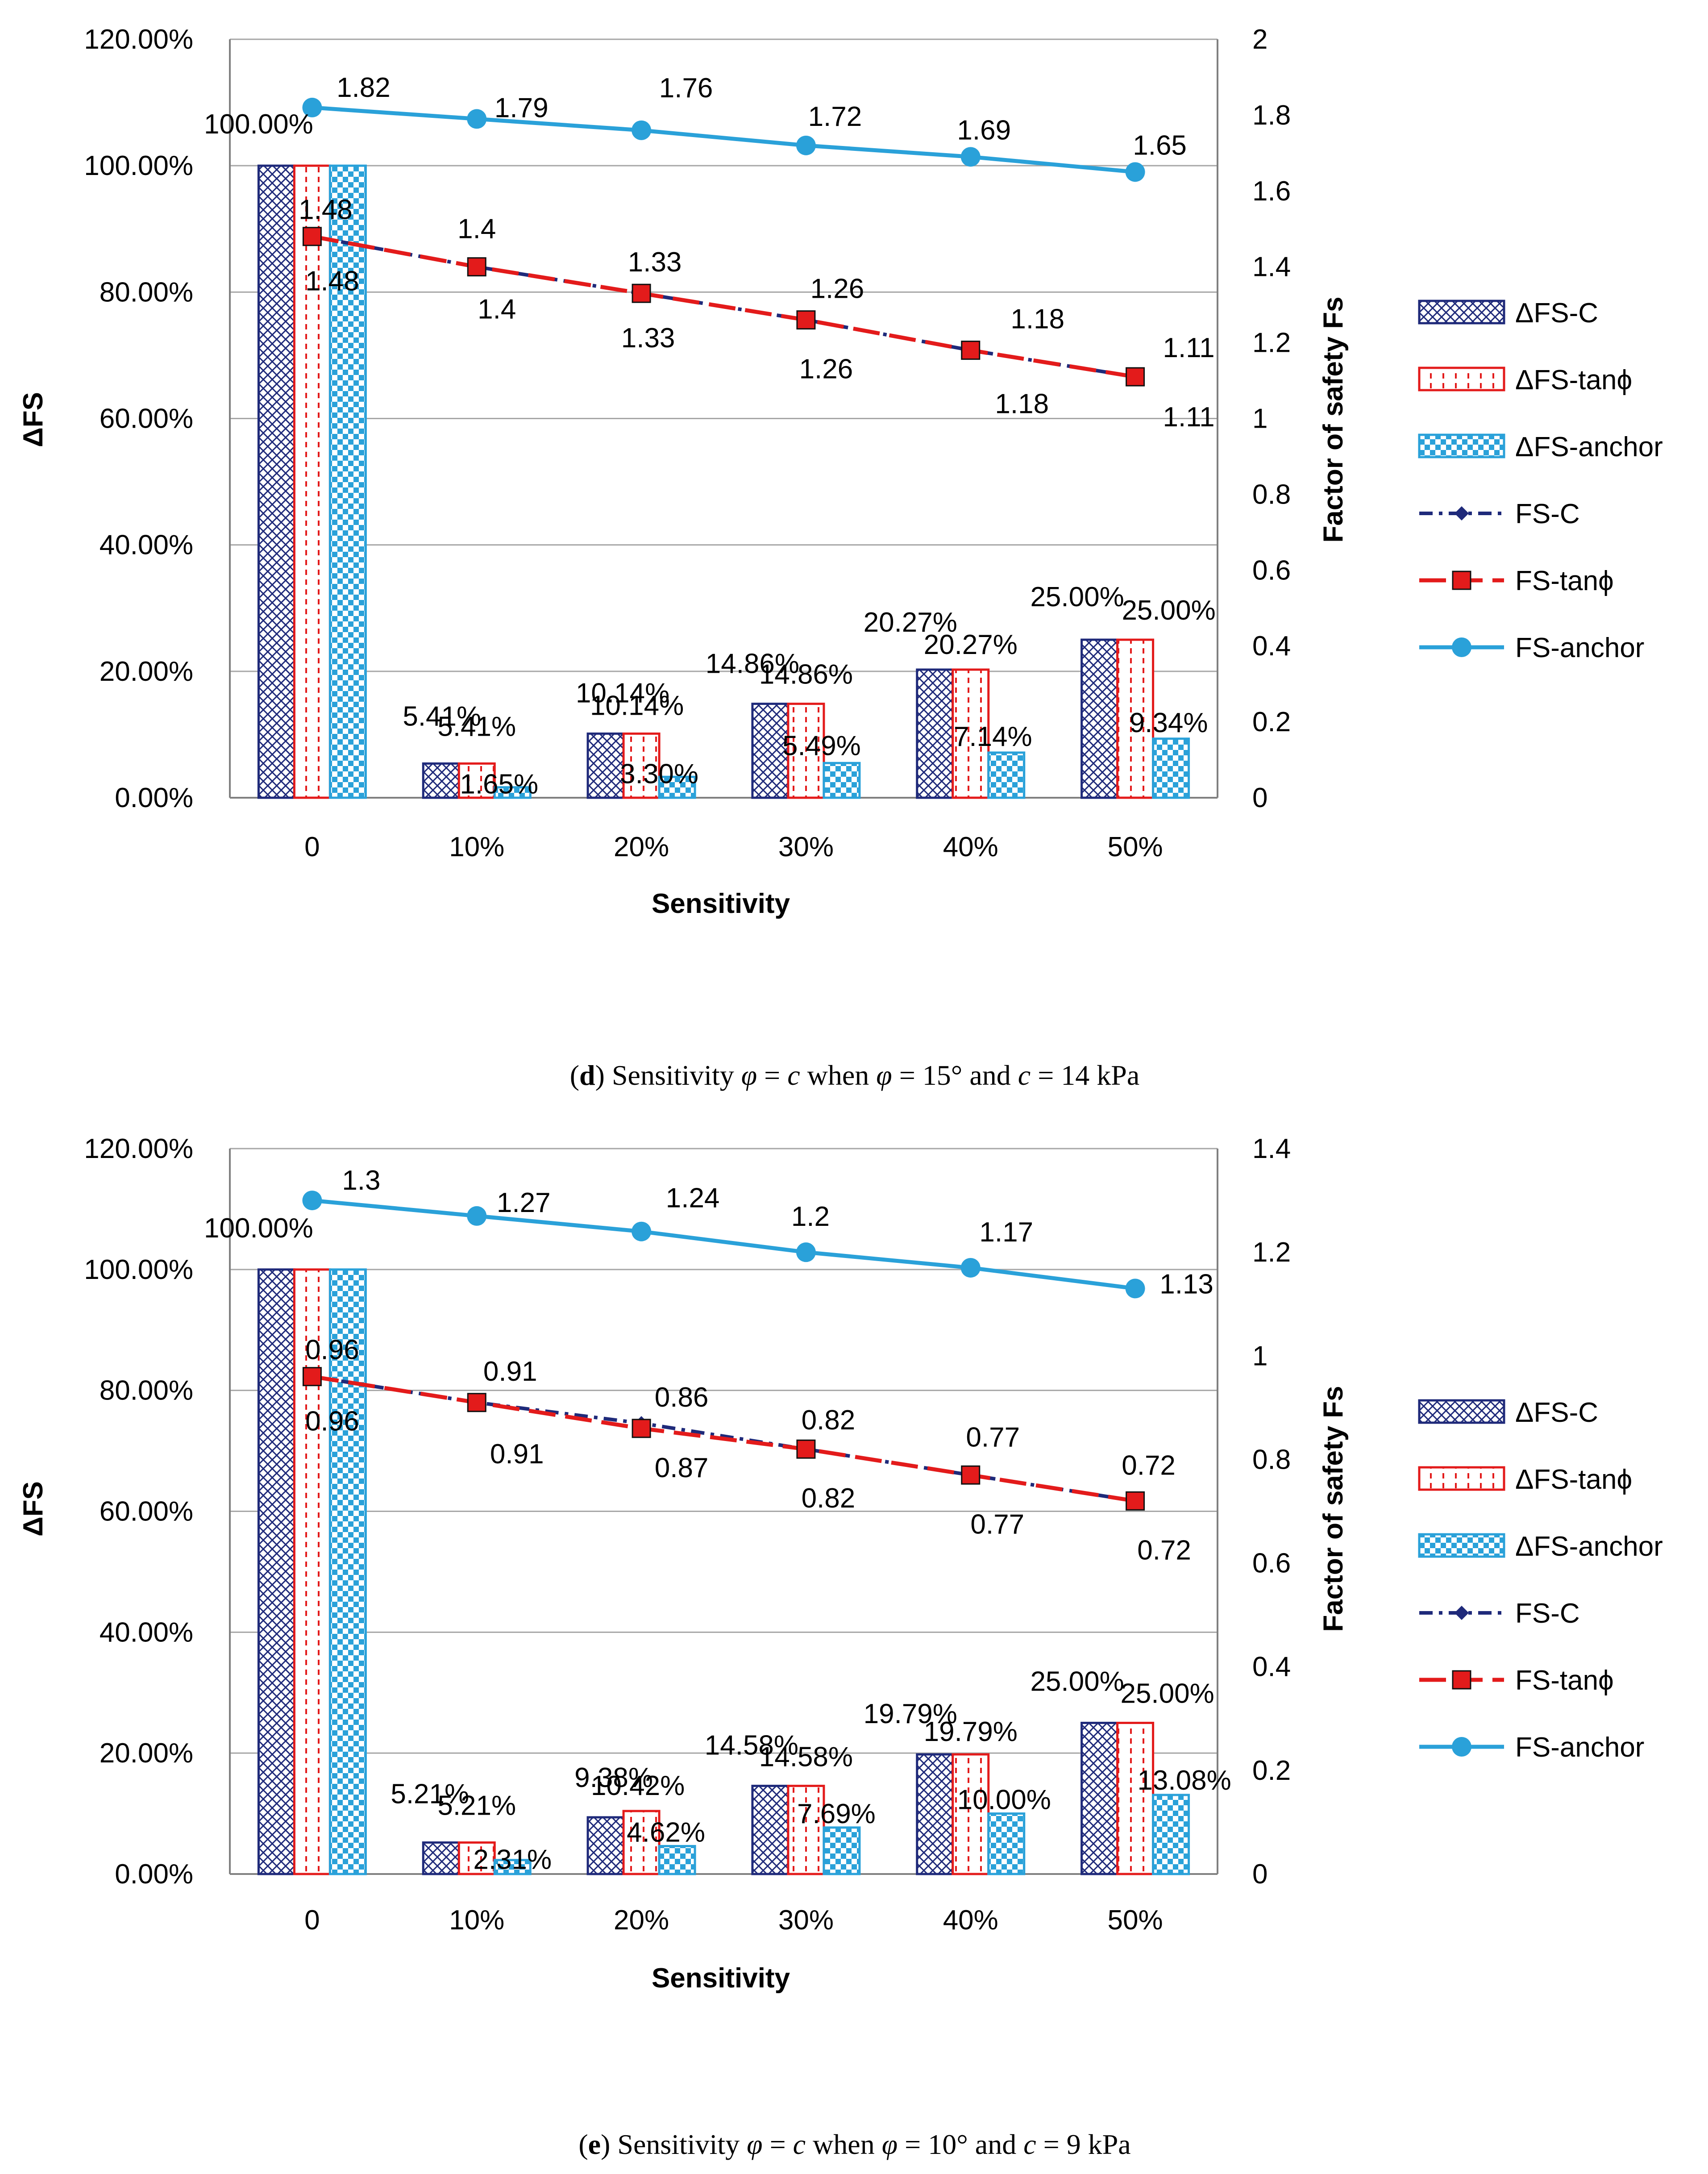 The image size is (1708, 2174). I want to click on chart-e-bar-label: 10.42%, so click(638, 1785).